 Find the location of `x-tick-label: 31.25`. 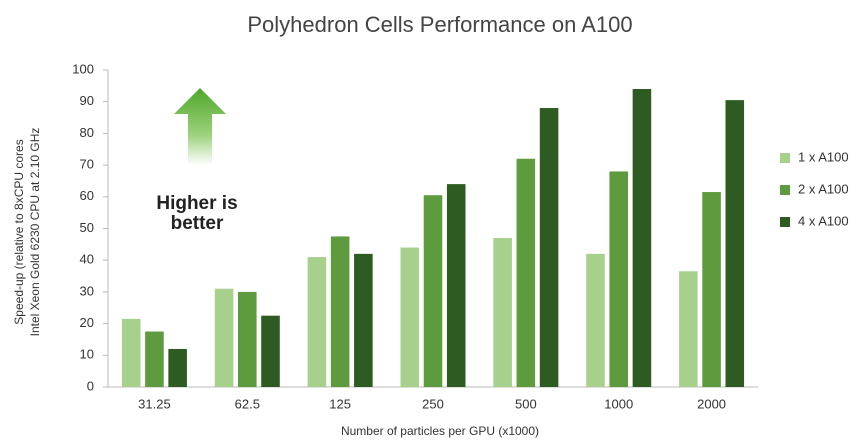

x-tick-label: 31.25 is located at coordinates (154, 403).